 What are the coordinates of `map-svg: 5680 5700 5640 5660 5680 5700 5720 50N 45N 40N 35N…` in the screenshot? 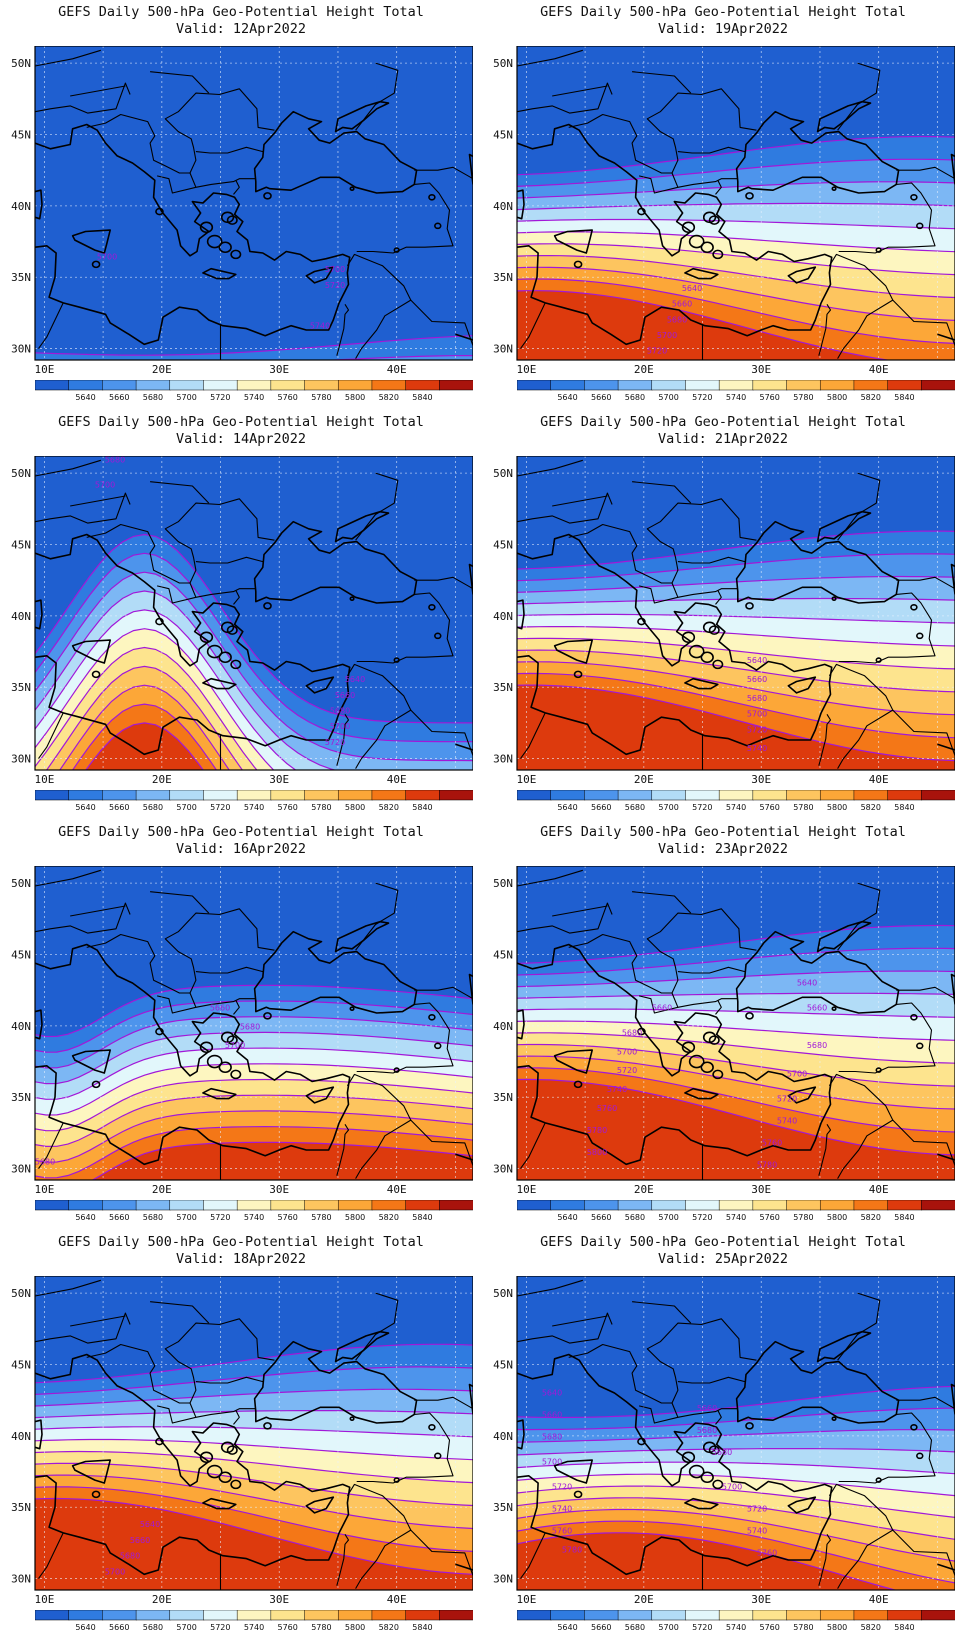 It's located at (242, 621).